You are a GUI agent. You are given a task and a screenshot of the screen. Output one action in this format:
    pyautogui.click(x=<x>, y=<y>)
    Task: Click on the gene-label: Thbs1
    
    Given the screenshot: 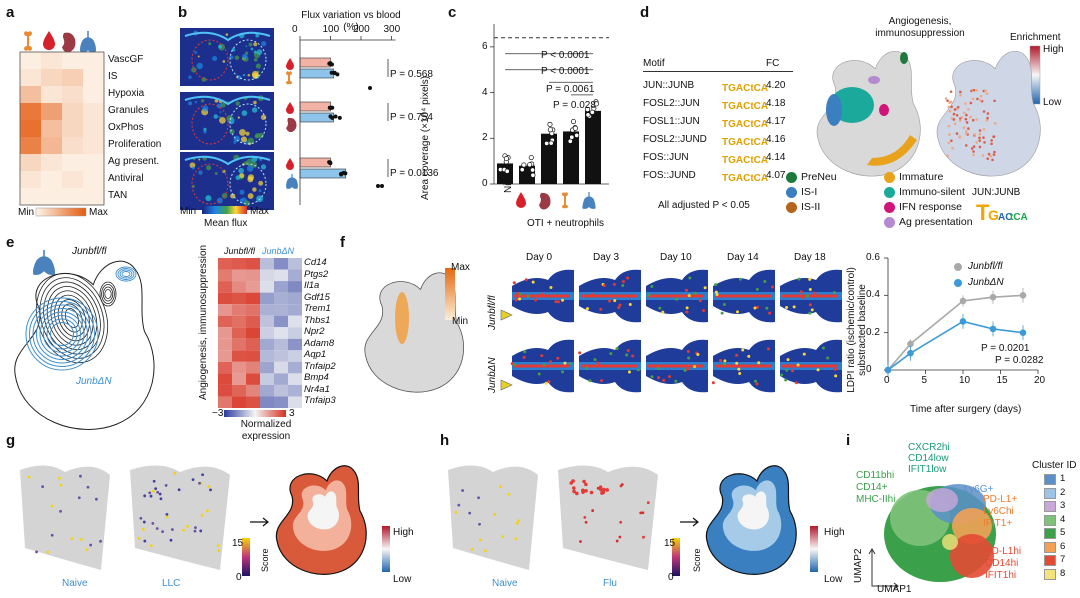 What is the action you would take?
    pyautogui.click(x=317, y=320)
    